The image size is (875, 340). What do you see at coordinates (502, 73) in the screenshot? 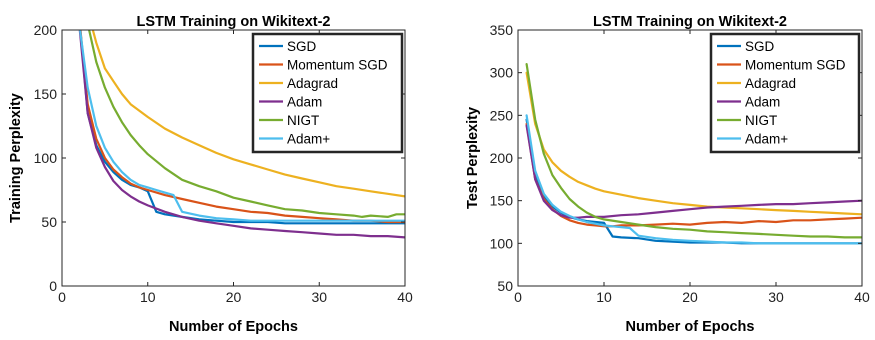
I see `y-tick-label: 300` at bounding box center [502, 73].